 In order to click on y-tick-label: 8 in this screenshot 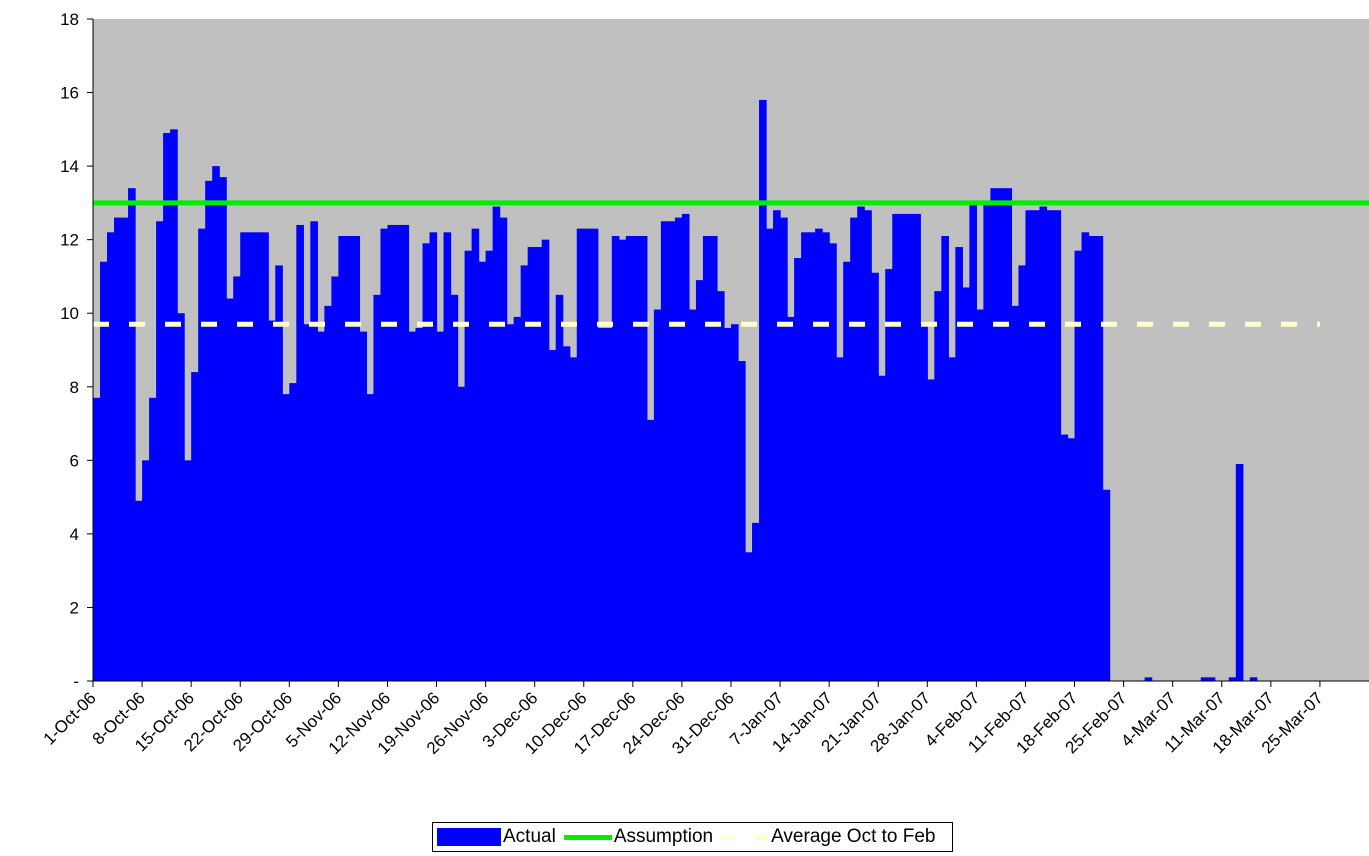, I will do `click(74, 387)`.